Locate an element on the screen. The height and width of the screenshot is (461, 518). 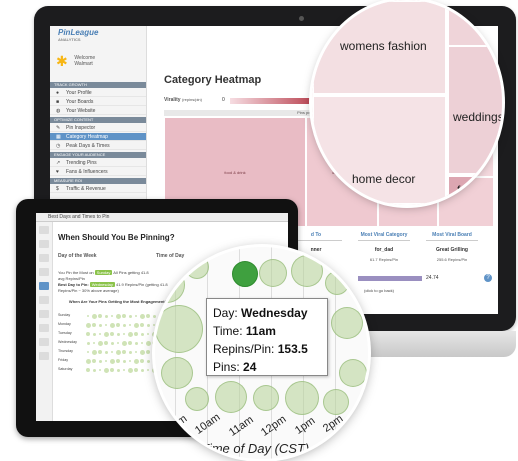
magnified-cell: weddings is located at coordinates (474, 110).